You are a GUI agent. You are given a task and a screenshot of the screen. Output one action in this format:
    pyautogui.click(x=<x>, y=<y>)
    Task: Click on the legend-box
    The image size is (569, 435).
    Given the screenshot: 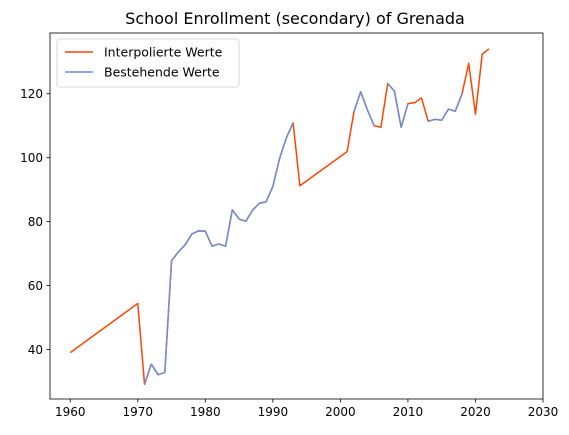 What is the action you would take?
    pyautogui.click(x=148, y=63)
    